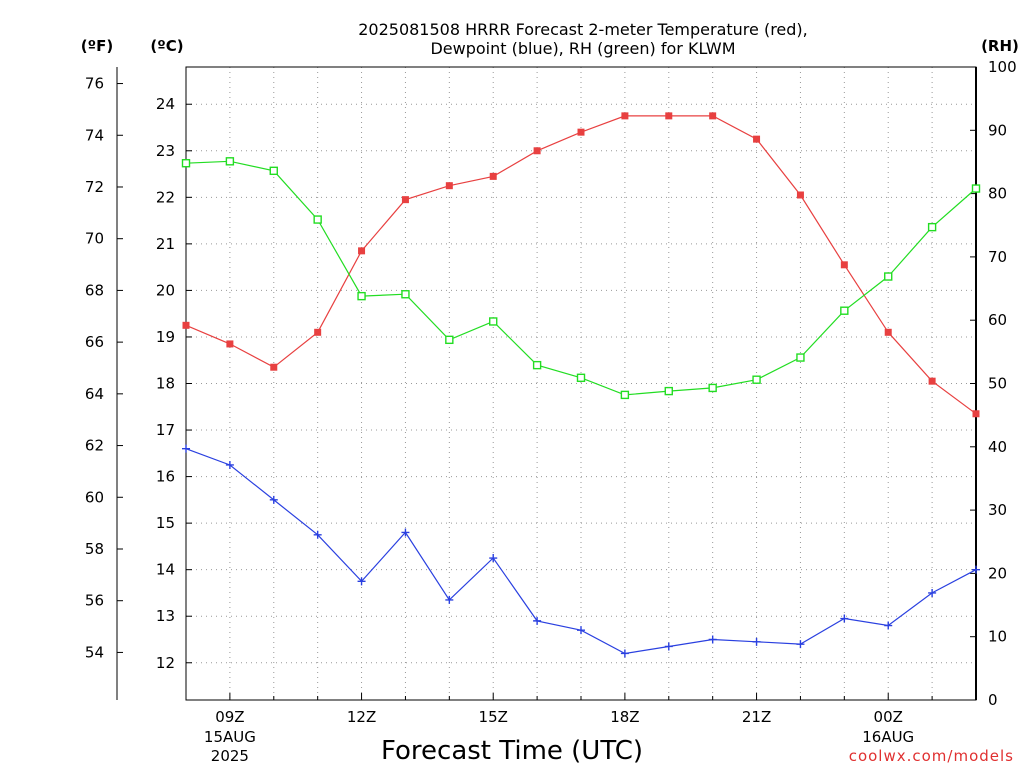  Describe the element at coordinates (997, 320) in the screenshot. I see `rh-tick-label: 60` at that location.